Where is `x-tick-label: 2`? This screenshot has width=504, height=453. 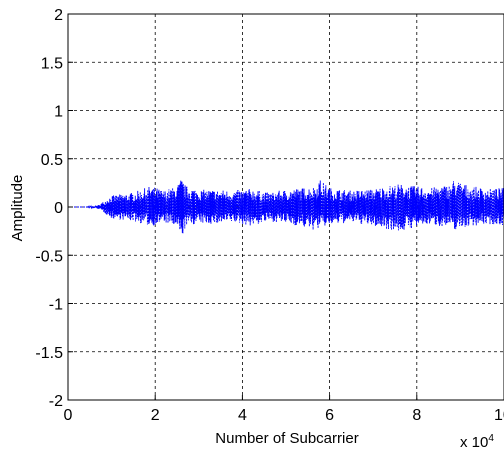
x-tick-label: 2 is located at coordinates (155, 415).